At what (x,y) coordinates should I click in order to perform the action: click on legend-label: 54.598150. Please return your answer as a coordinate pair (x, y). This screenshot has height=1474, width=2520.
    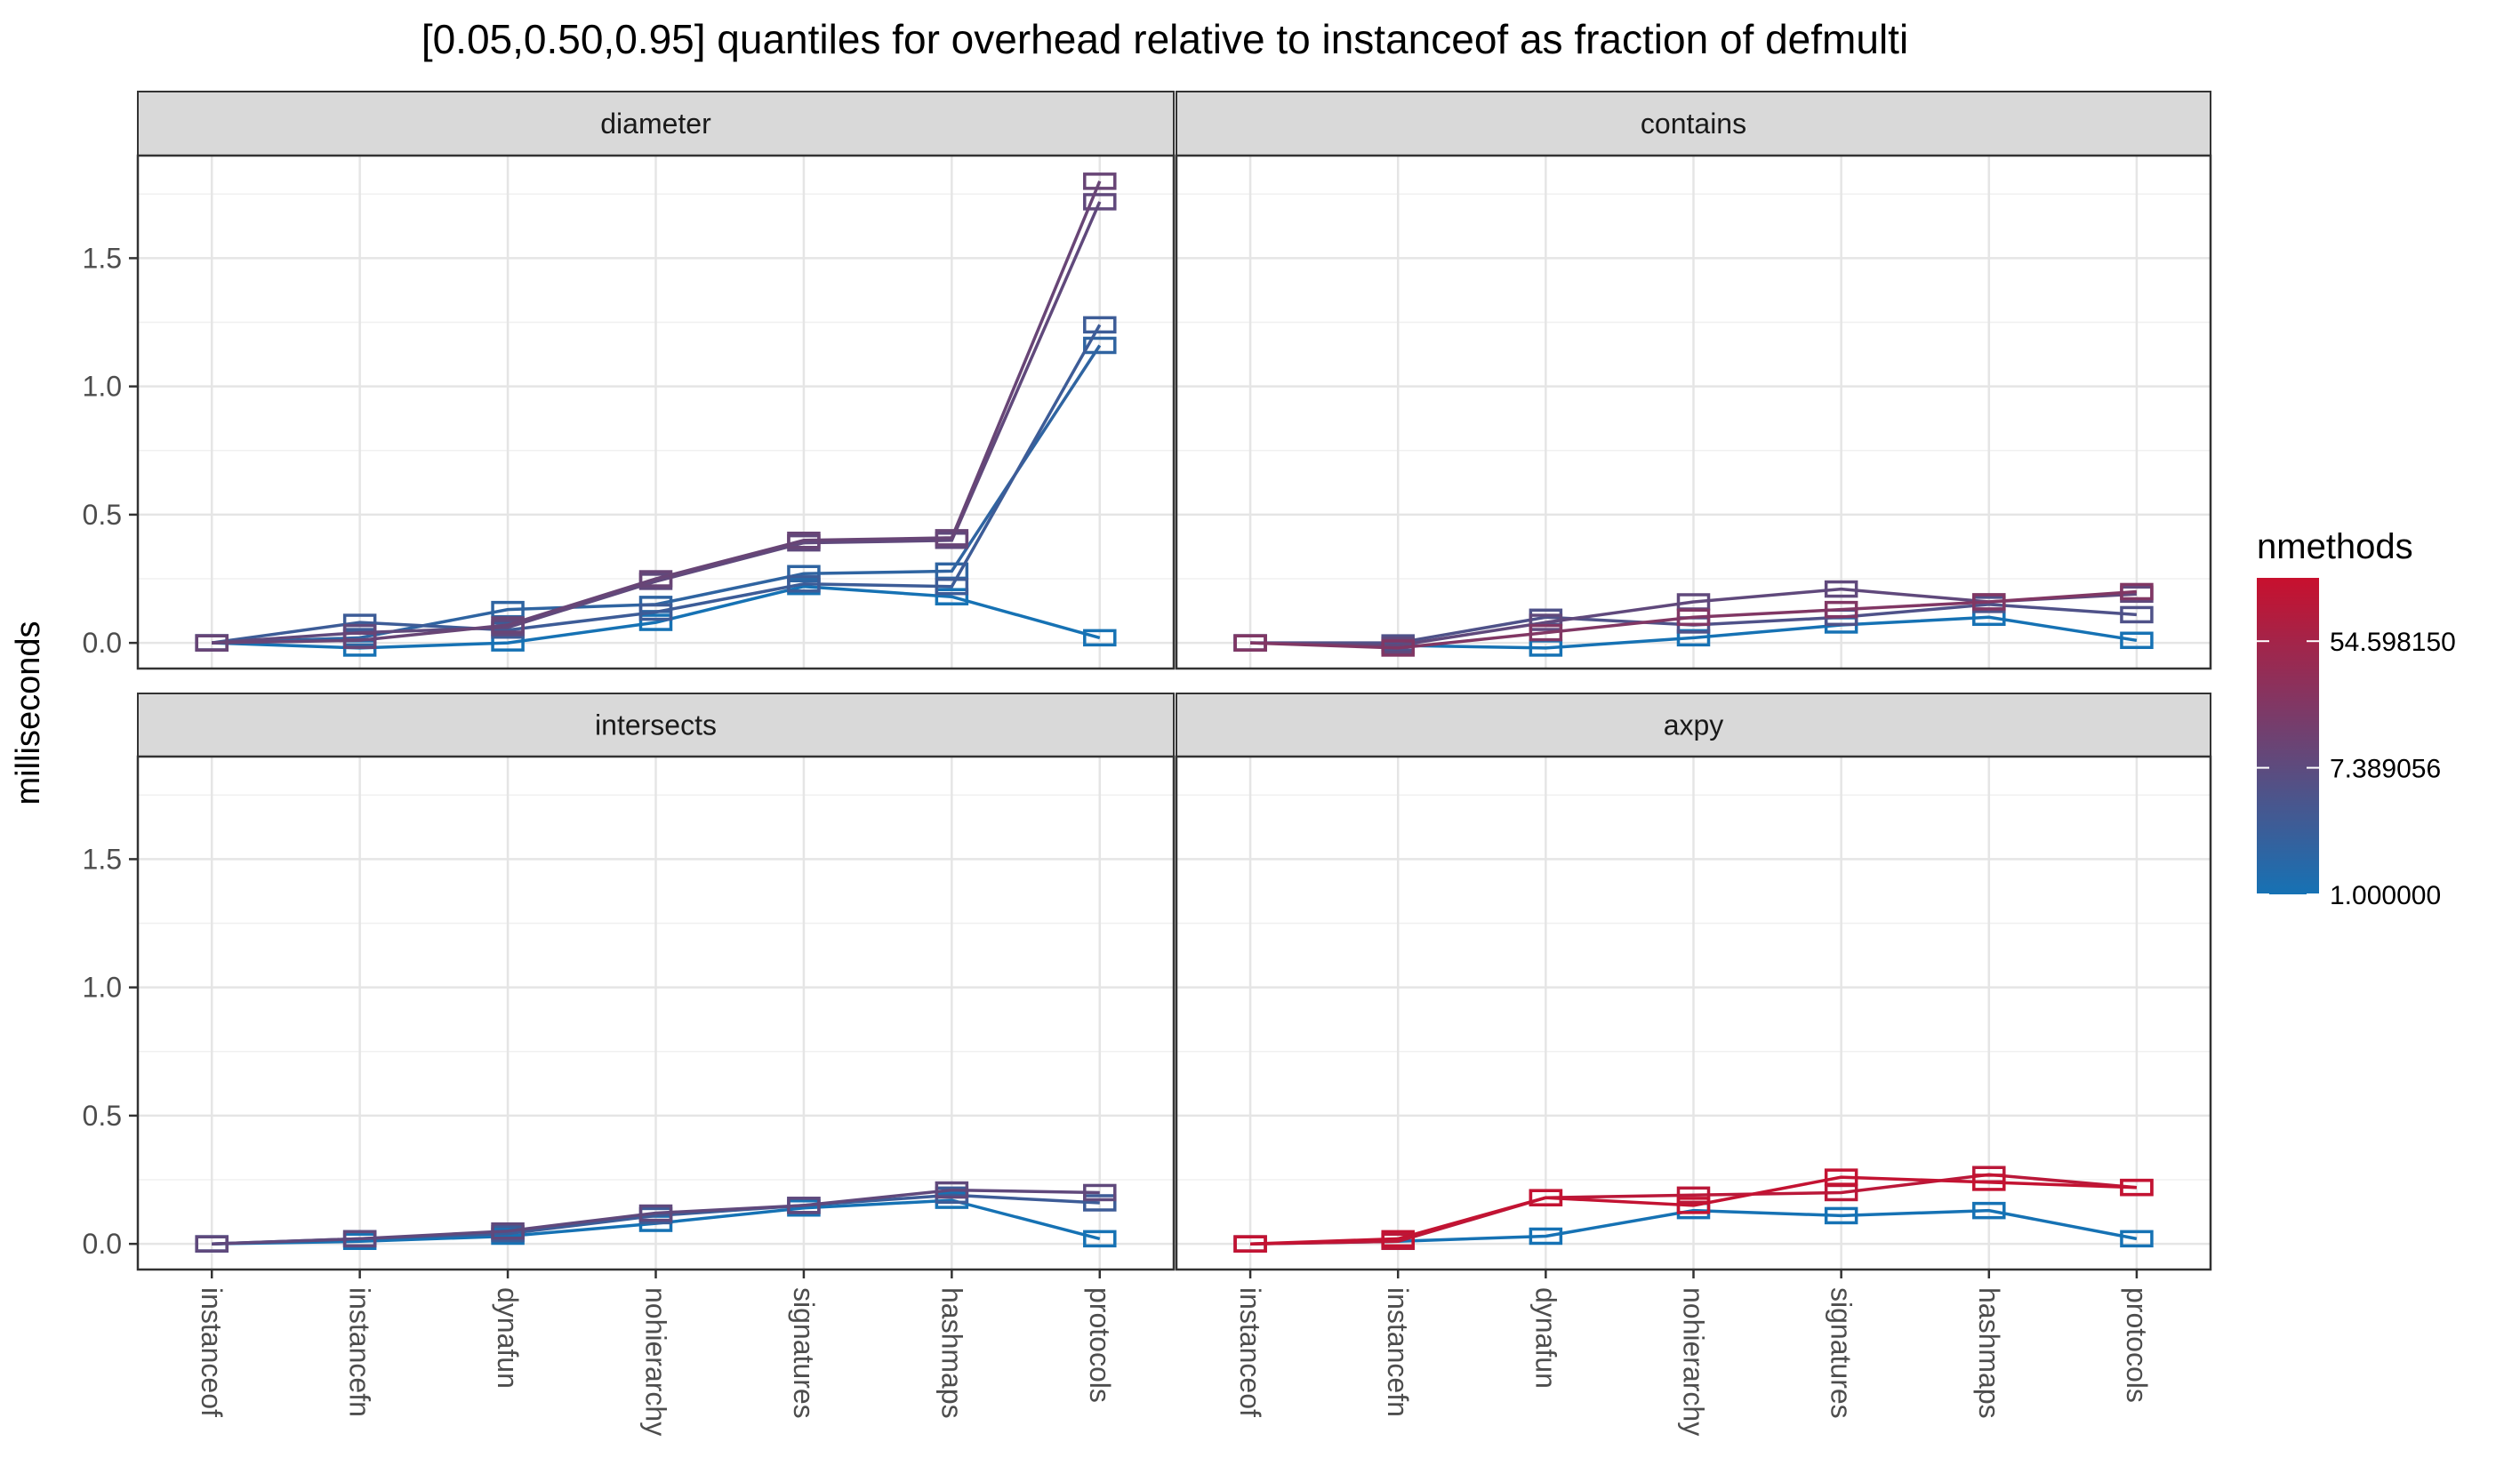
    Looking at the image, I should click on (2393, 643).